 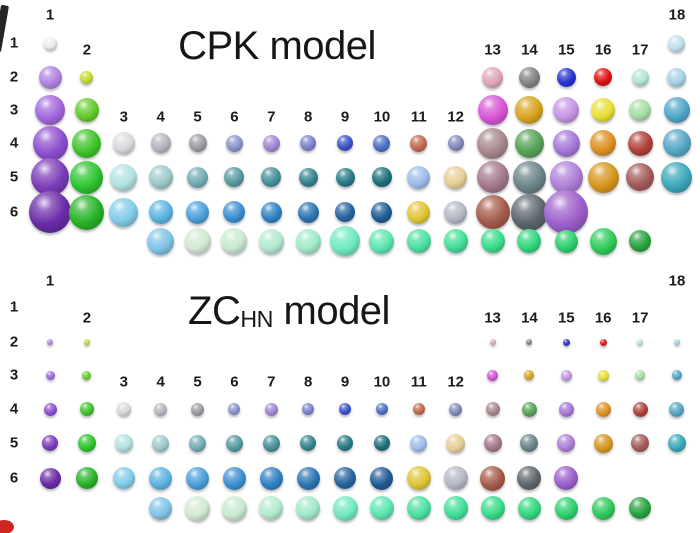 What do you see at coordinates (492, 110) in the screenshot?
I see `cpk-sphere-al` at bounding box center [492, 110].